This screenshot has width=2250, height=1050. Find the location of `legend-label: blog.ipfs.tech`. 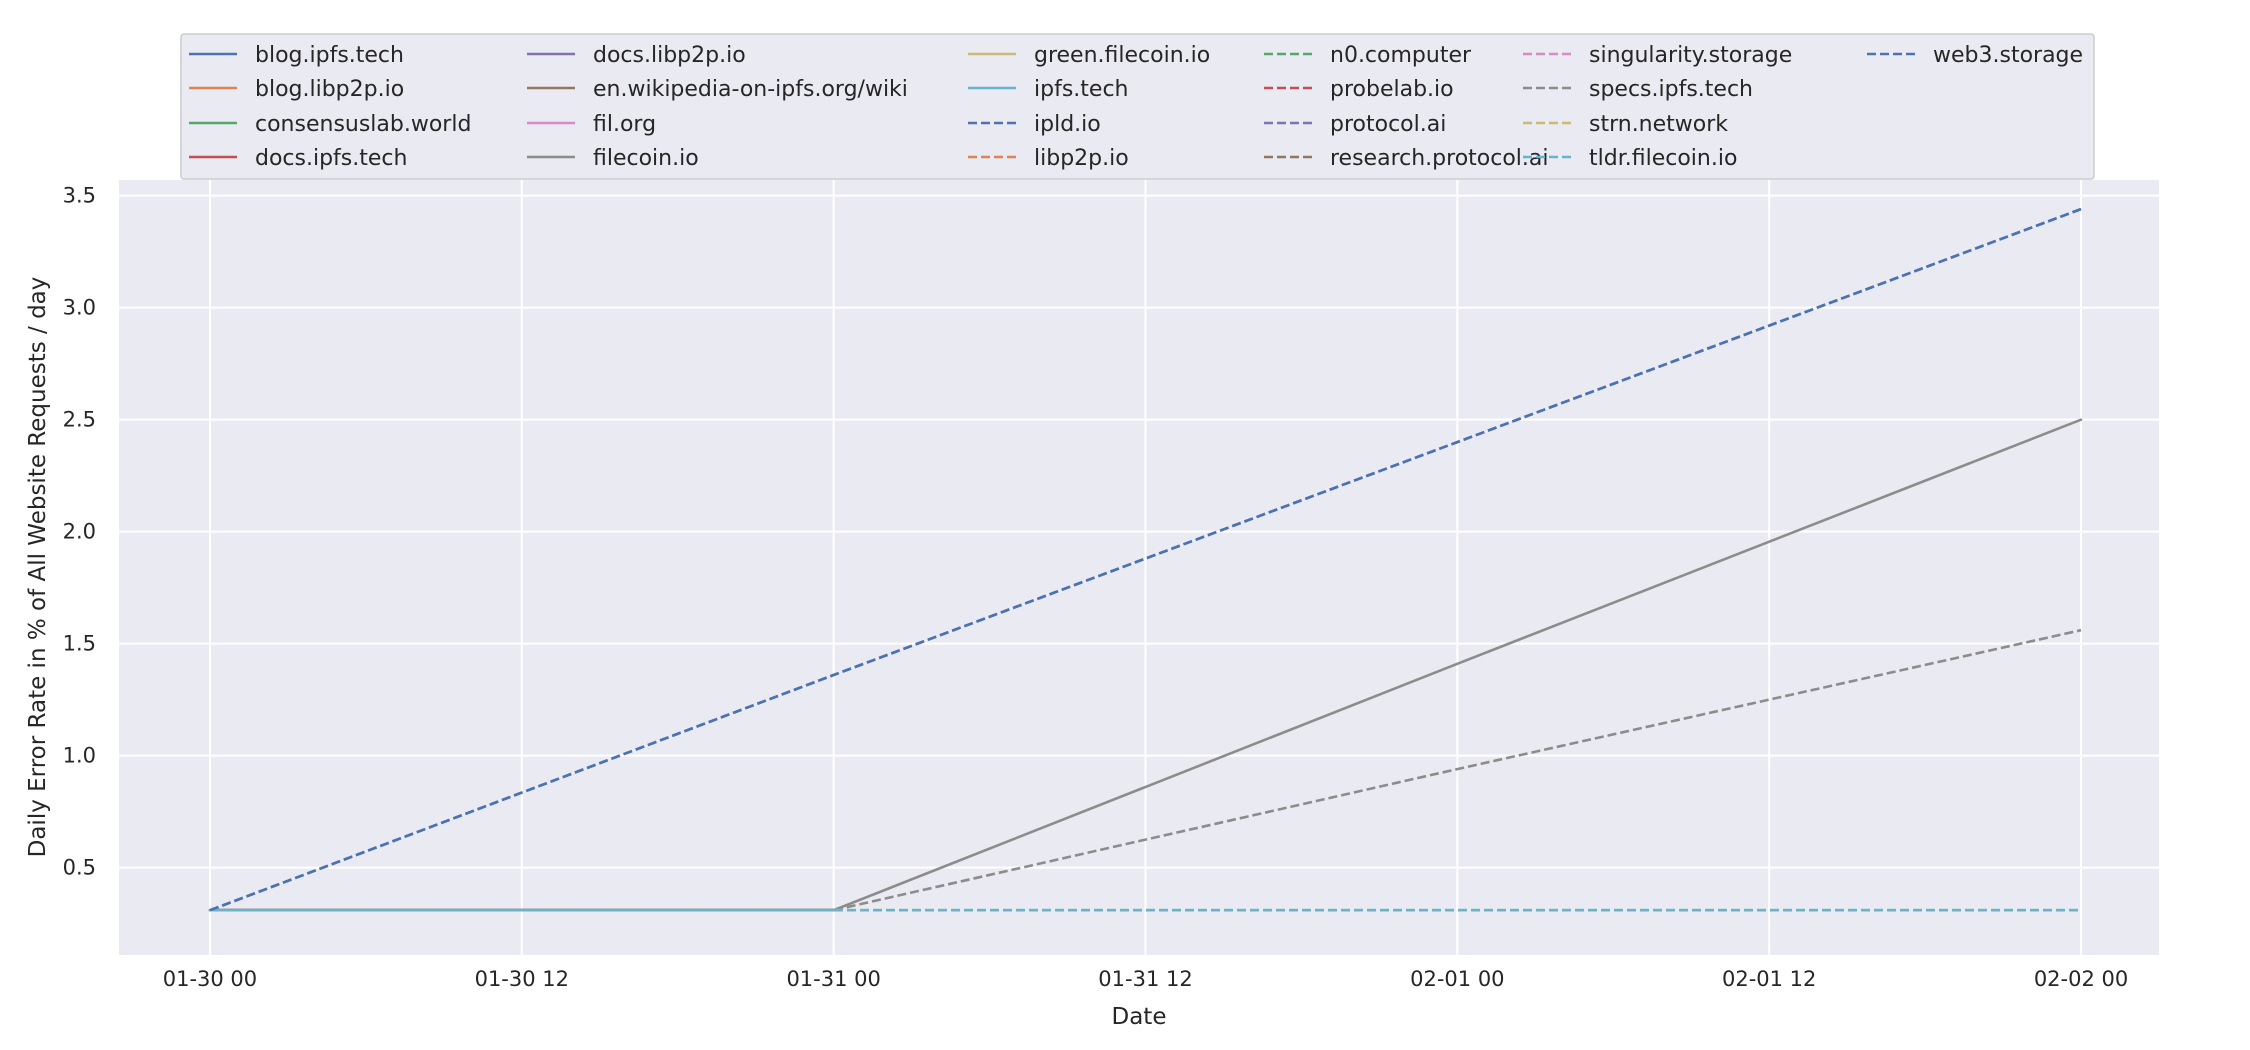

legend-label: blog.ipfs.tech is located at coordinates (329, 55).